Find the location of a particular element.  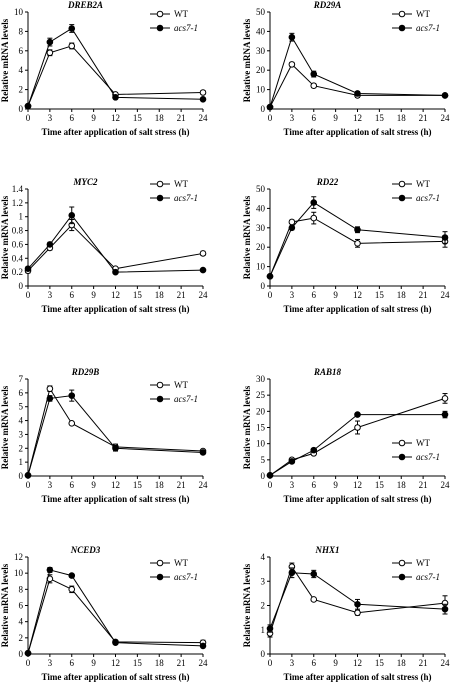

y-tick-label: 4 is located at coordinates (21, 70).